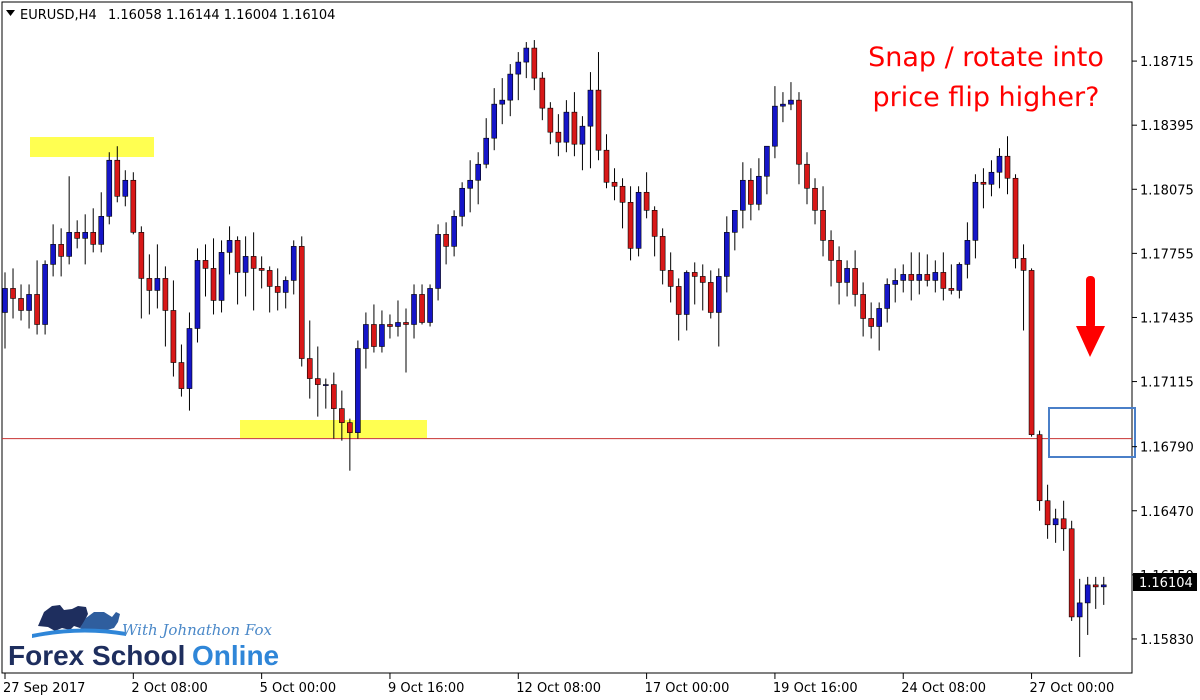 This screenshot has height=700, width=1200. What do you see at coordinates (687, 688) in the screenshot?
I see `x-tick-label: 17 Oct 00:00` at bounding box center [687, 688].